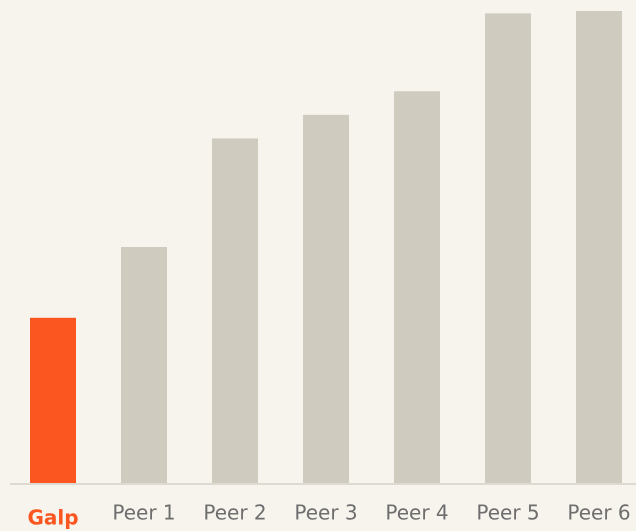 The width and height of the screenshot is (636, 531). What do you see at coordinates (507, 513) in the screenshot?
I see `x-tick-label: Peer 5` at bounding box center [507, 513].